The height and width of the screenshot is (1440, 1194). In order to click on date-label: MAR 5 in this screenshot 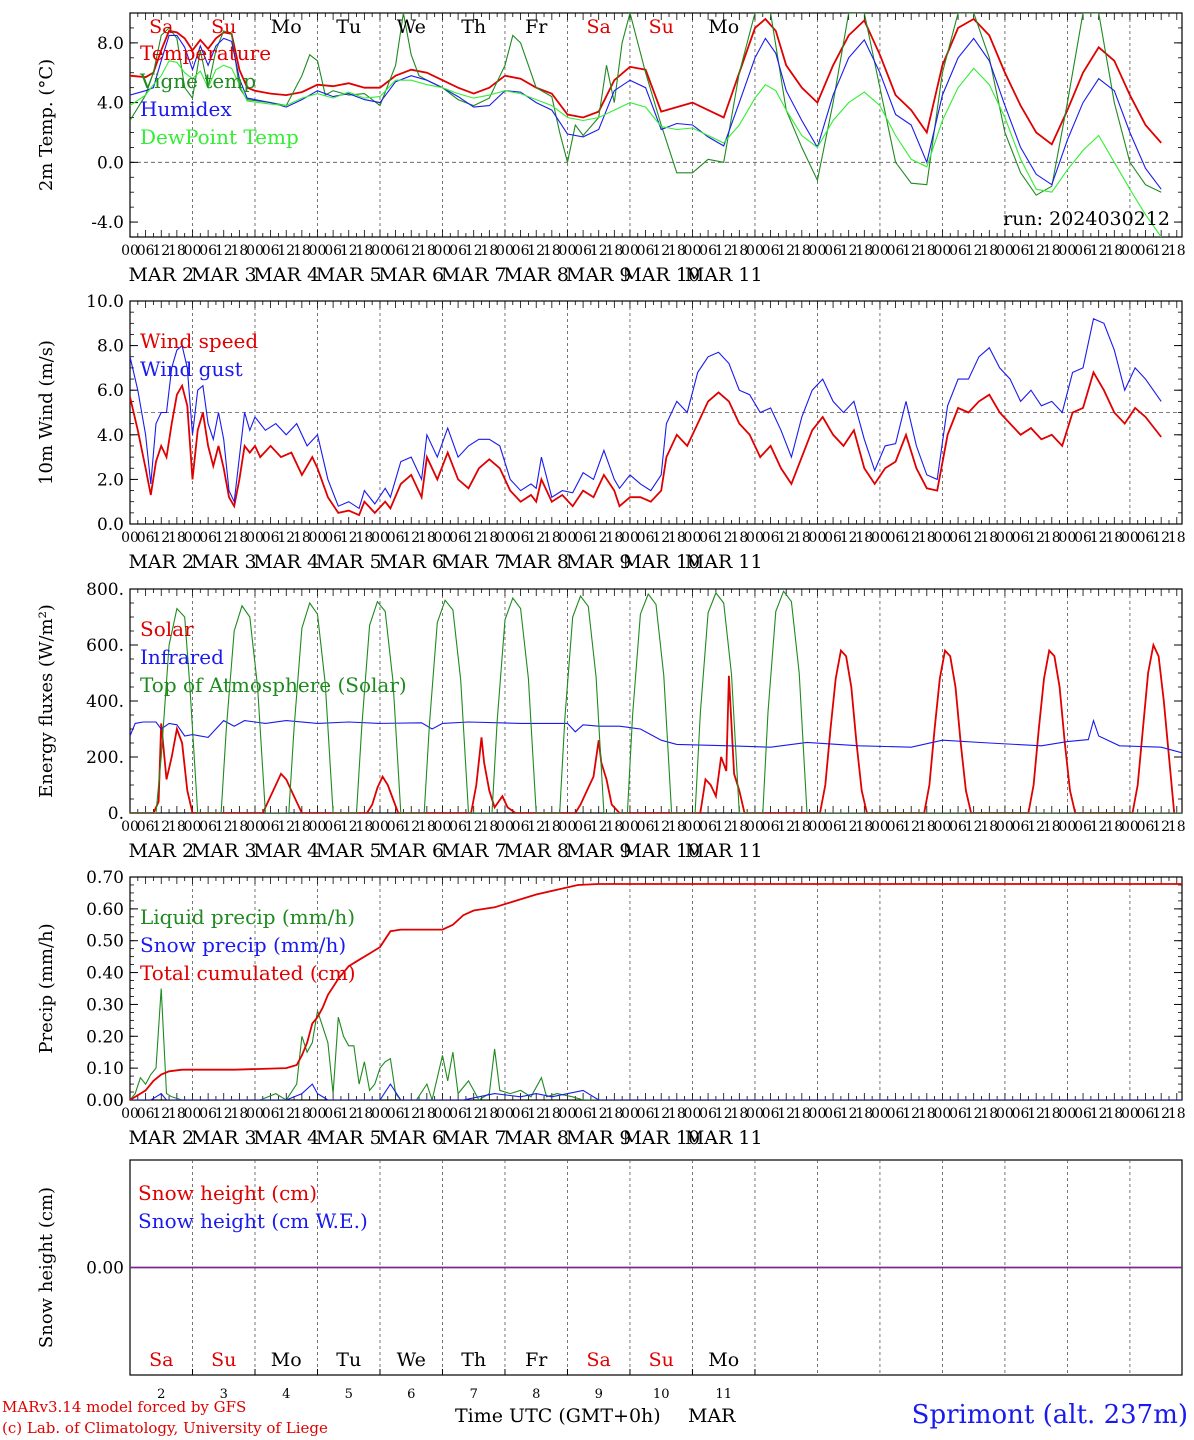, I will do `click(349, 275)`.